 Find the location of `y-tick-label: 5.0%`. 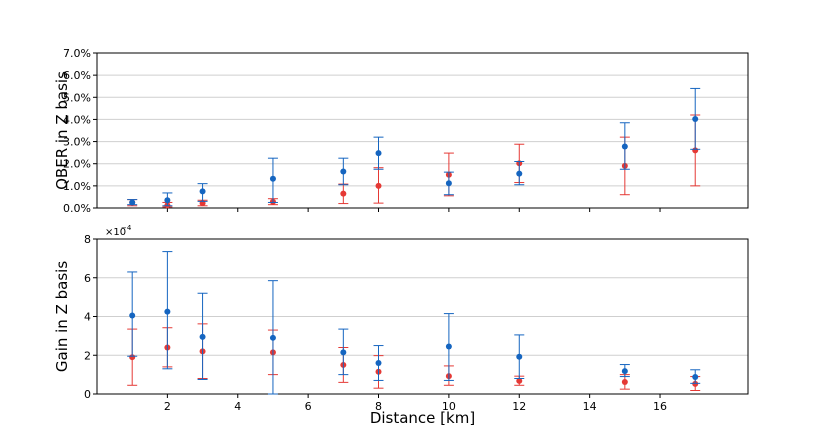

y-tick-label: 5.0% is located at coordinates (77, 97).